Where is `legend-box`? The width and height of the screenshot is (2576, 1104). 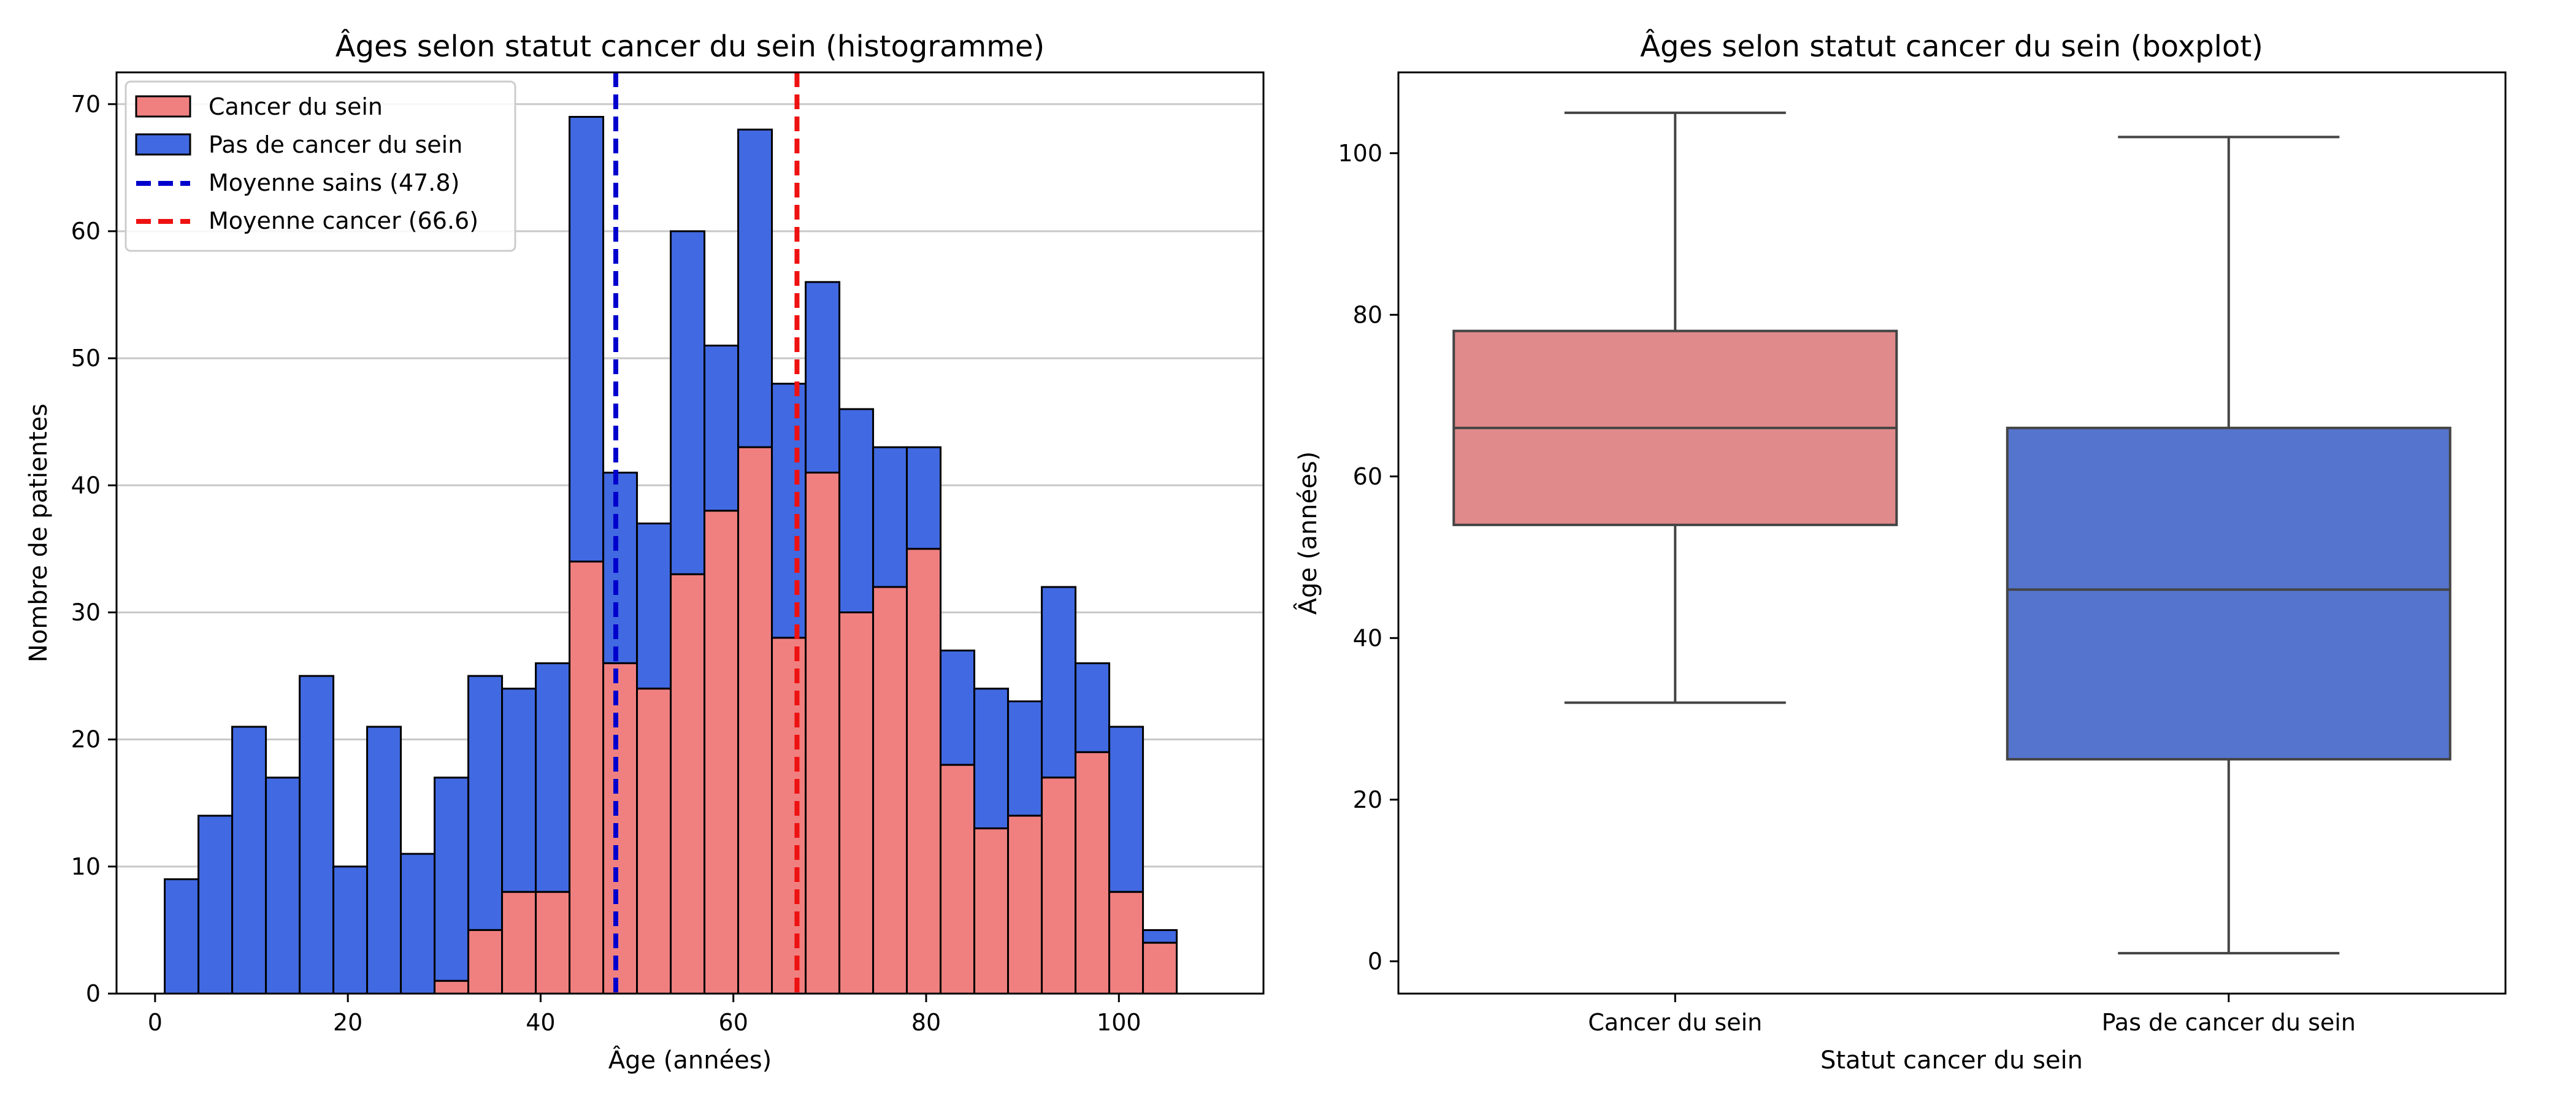 legend-box is located at coordinates (320, 166).